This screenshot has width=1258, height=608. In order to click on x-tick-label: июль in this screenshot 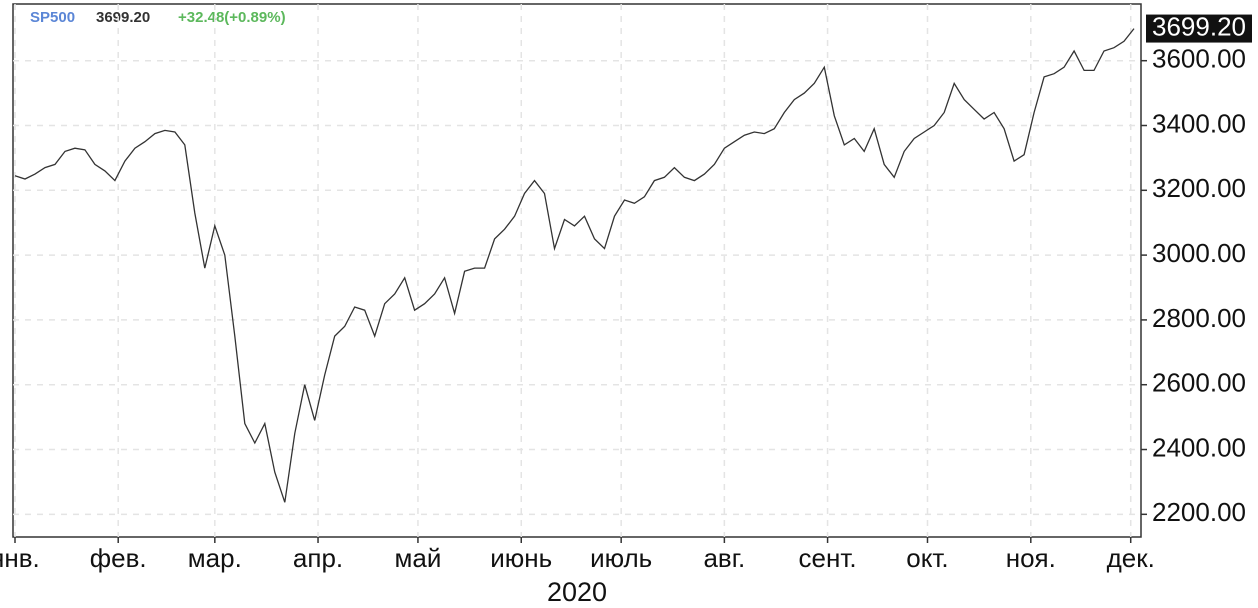, I will do `click(621, 558)`.